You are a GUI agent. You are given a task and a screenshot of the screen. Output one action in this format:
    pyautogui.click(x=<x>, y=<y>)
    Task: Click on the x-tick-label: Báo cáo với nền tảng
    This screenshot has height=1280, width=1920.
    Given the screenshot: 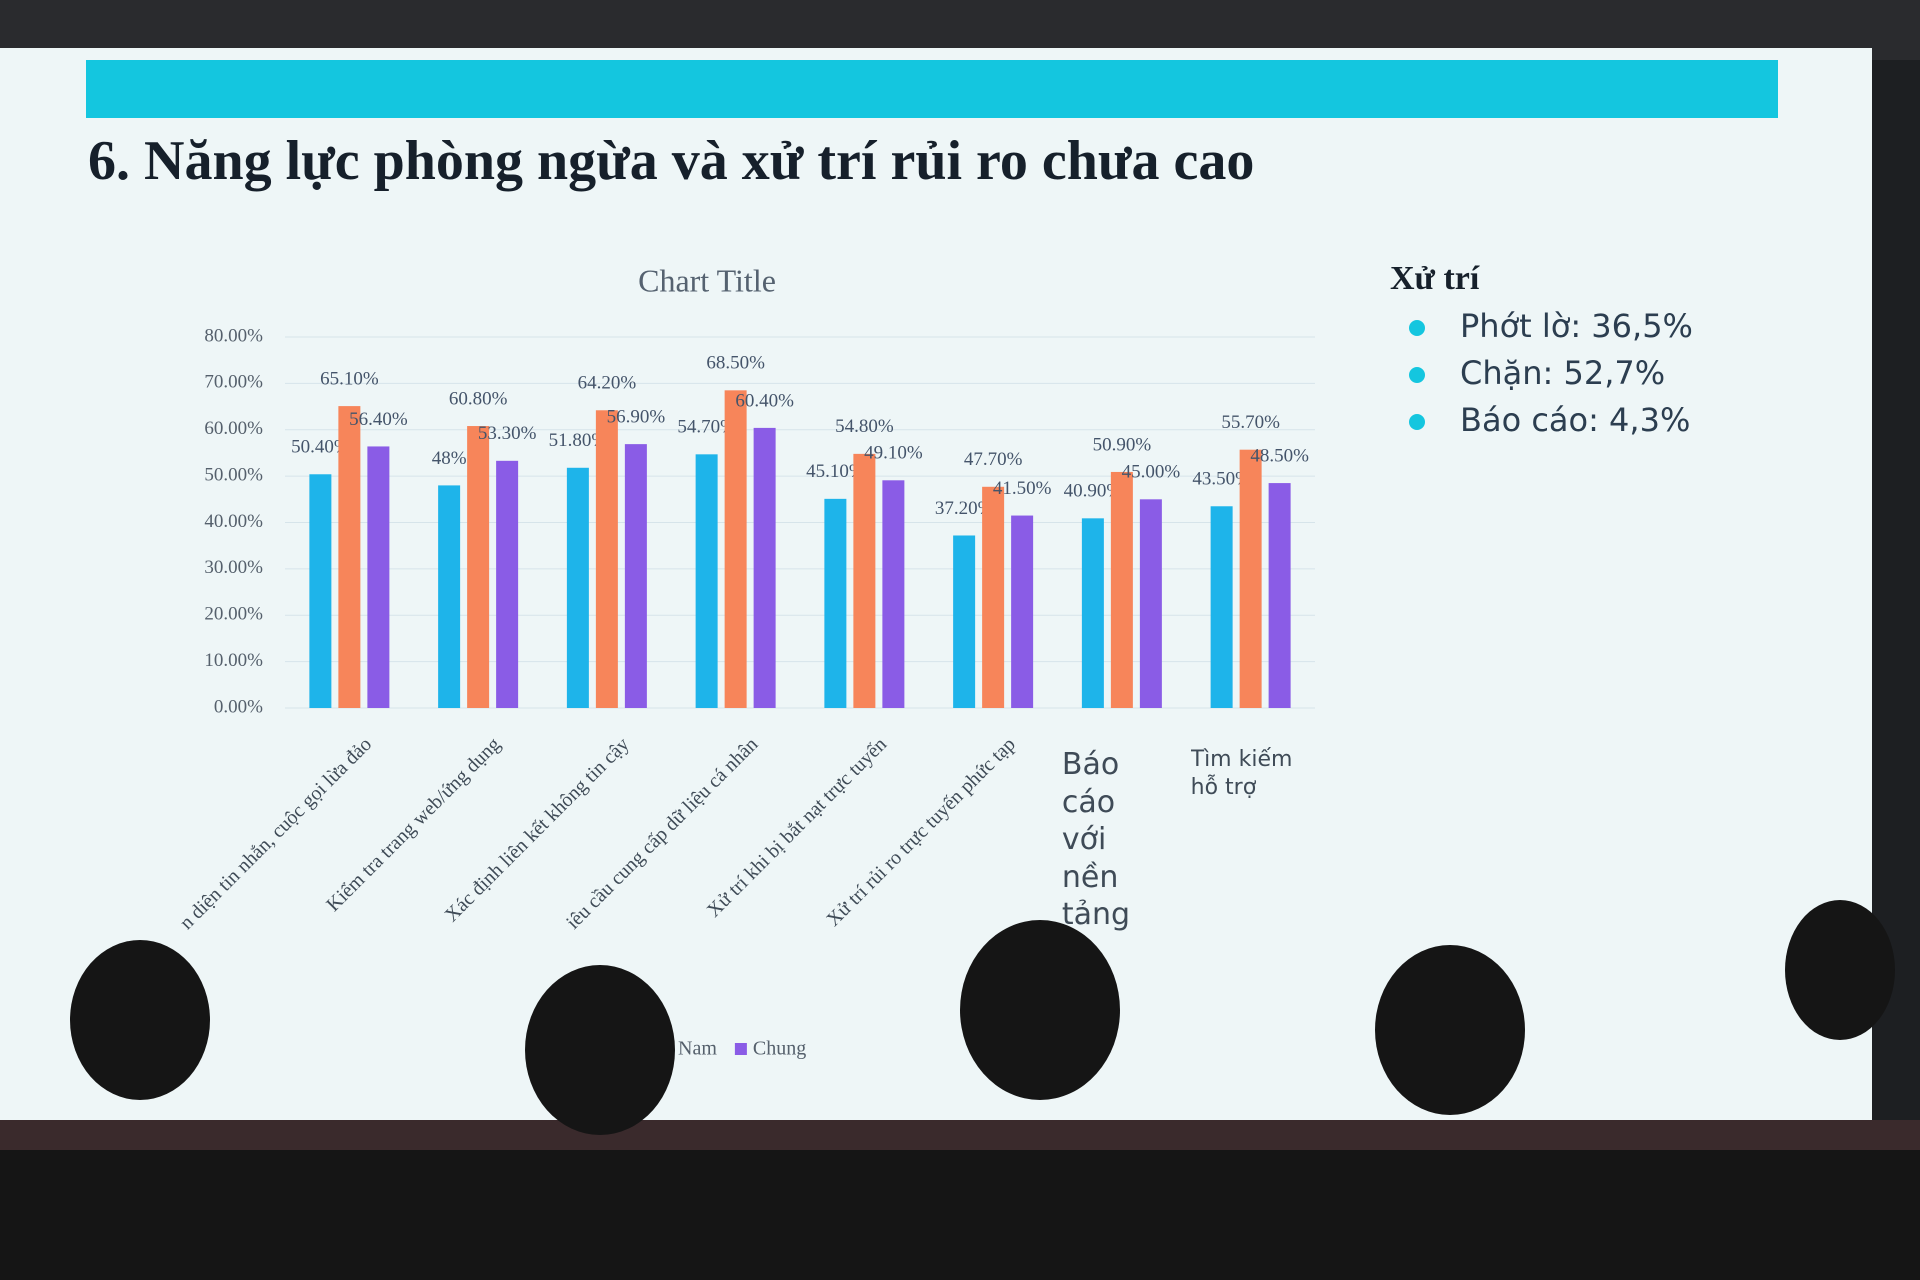 What is the action you would take?
    pyautogui.click(x=1096, y=839)
    